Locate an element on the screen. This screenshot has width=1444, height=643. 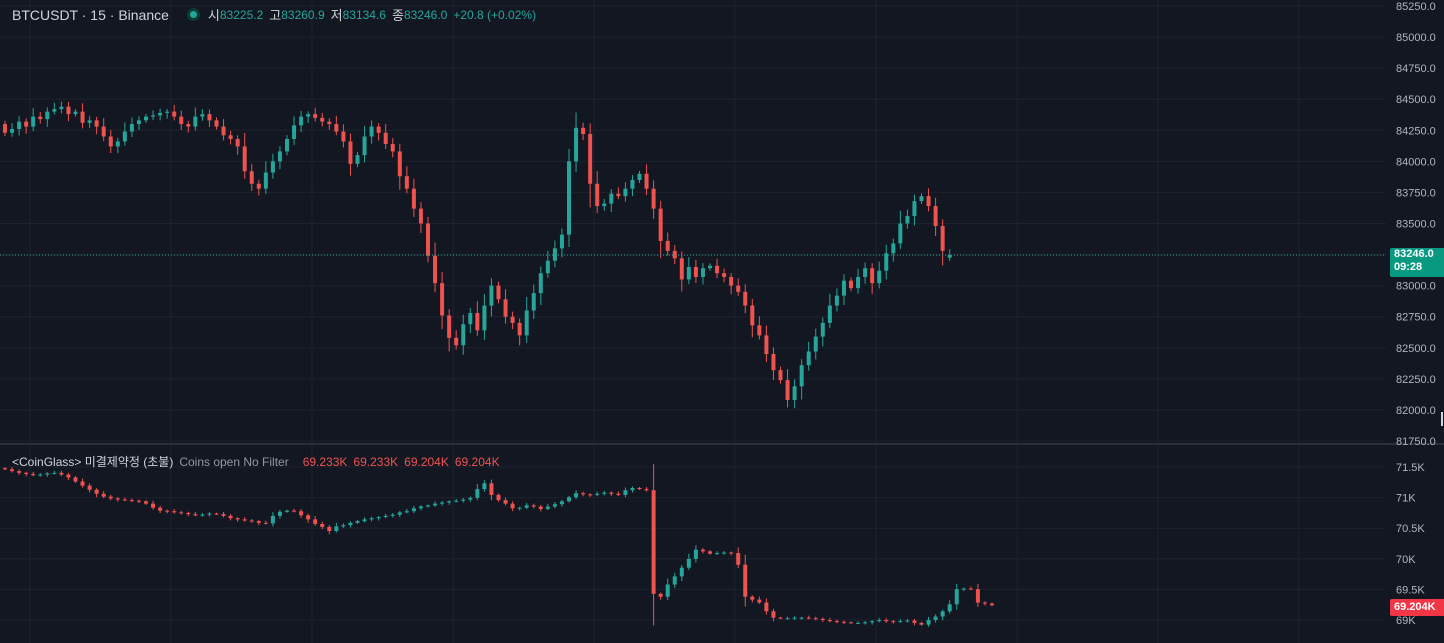
close-label: 종 is located at coordinates (397, 15).